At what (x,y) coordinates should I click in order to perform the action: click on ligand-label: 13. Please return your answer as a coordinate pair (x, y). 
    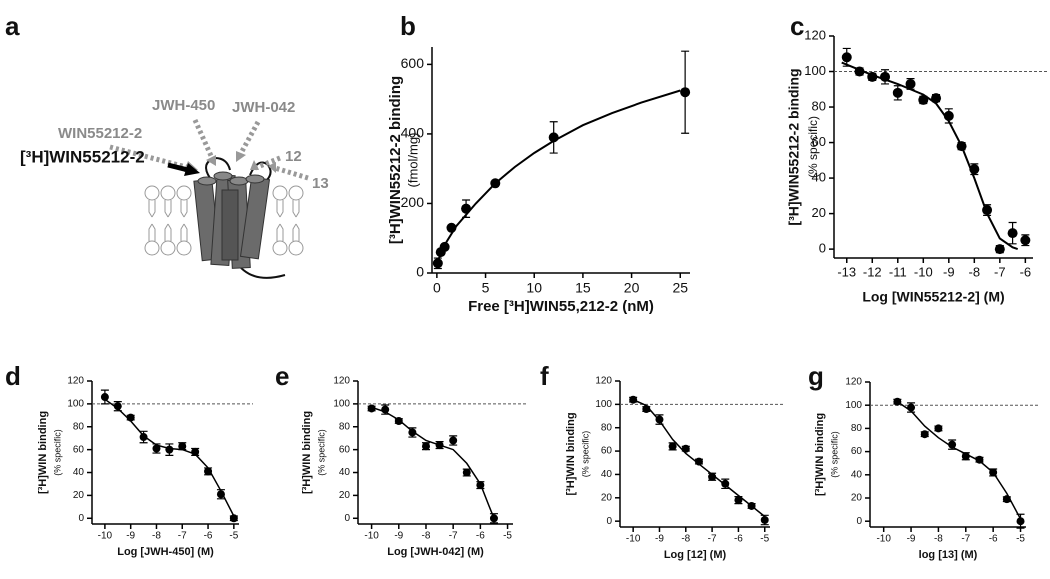
    Looking at the image, I should click on (320, 183).